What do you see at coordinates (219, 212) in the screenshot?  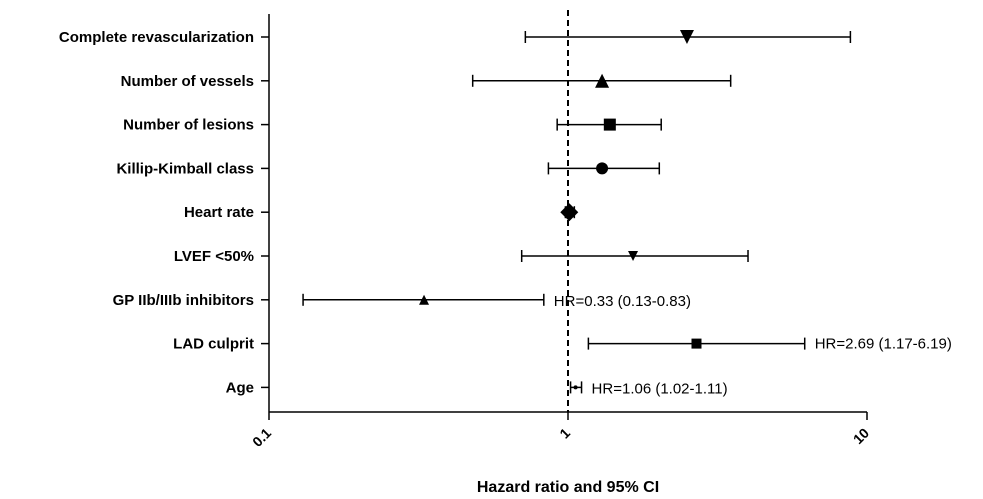 I see `row-label: Heart rate` at bounding box center [219, 212].